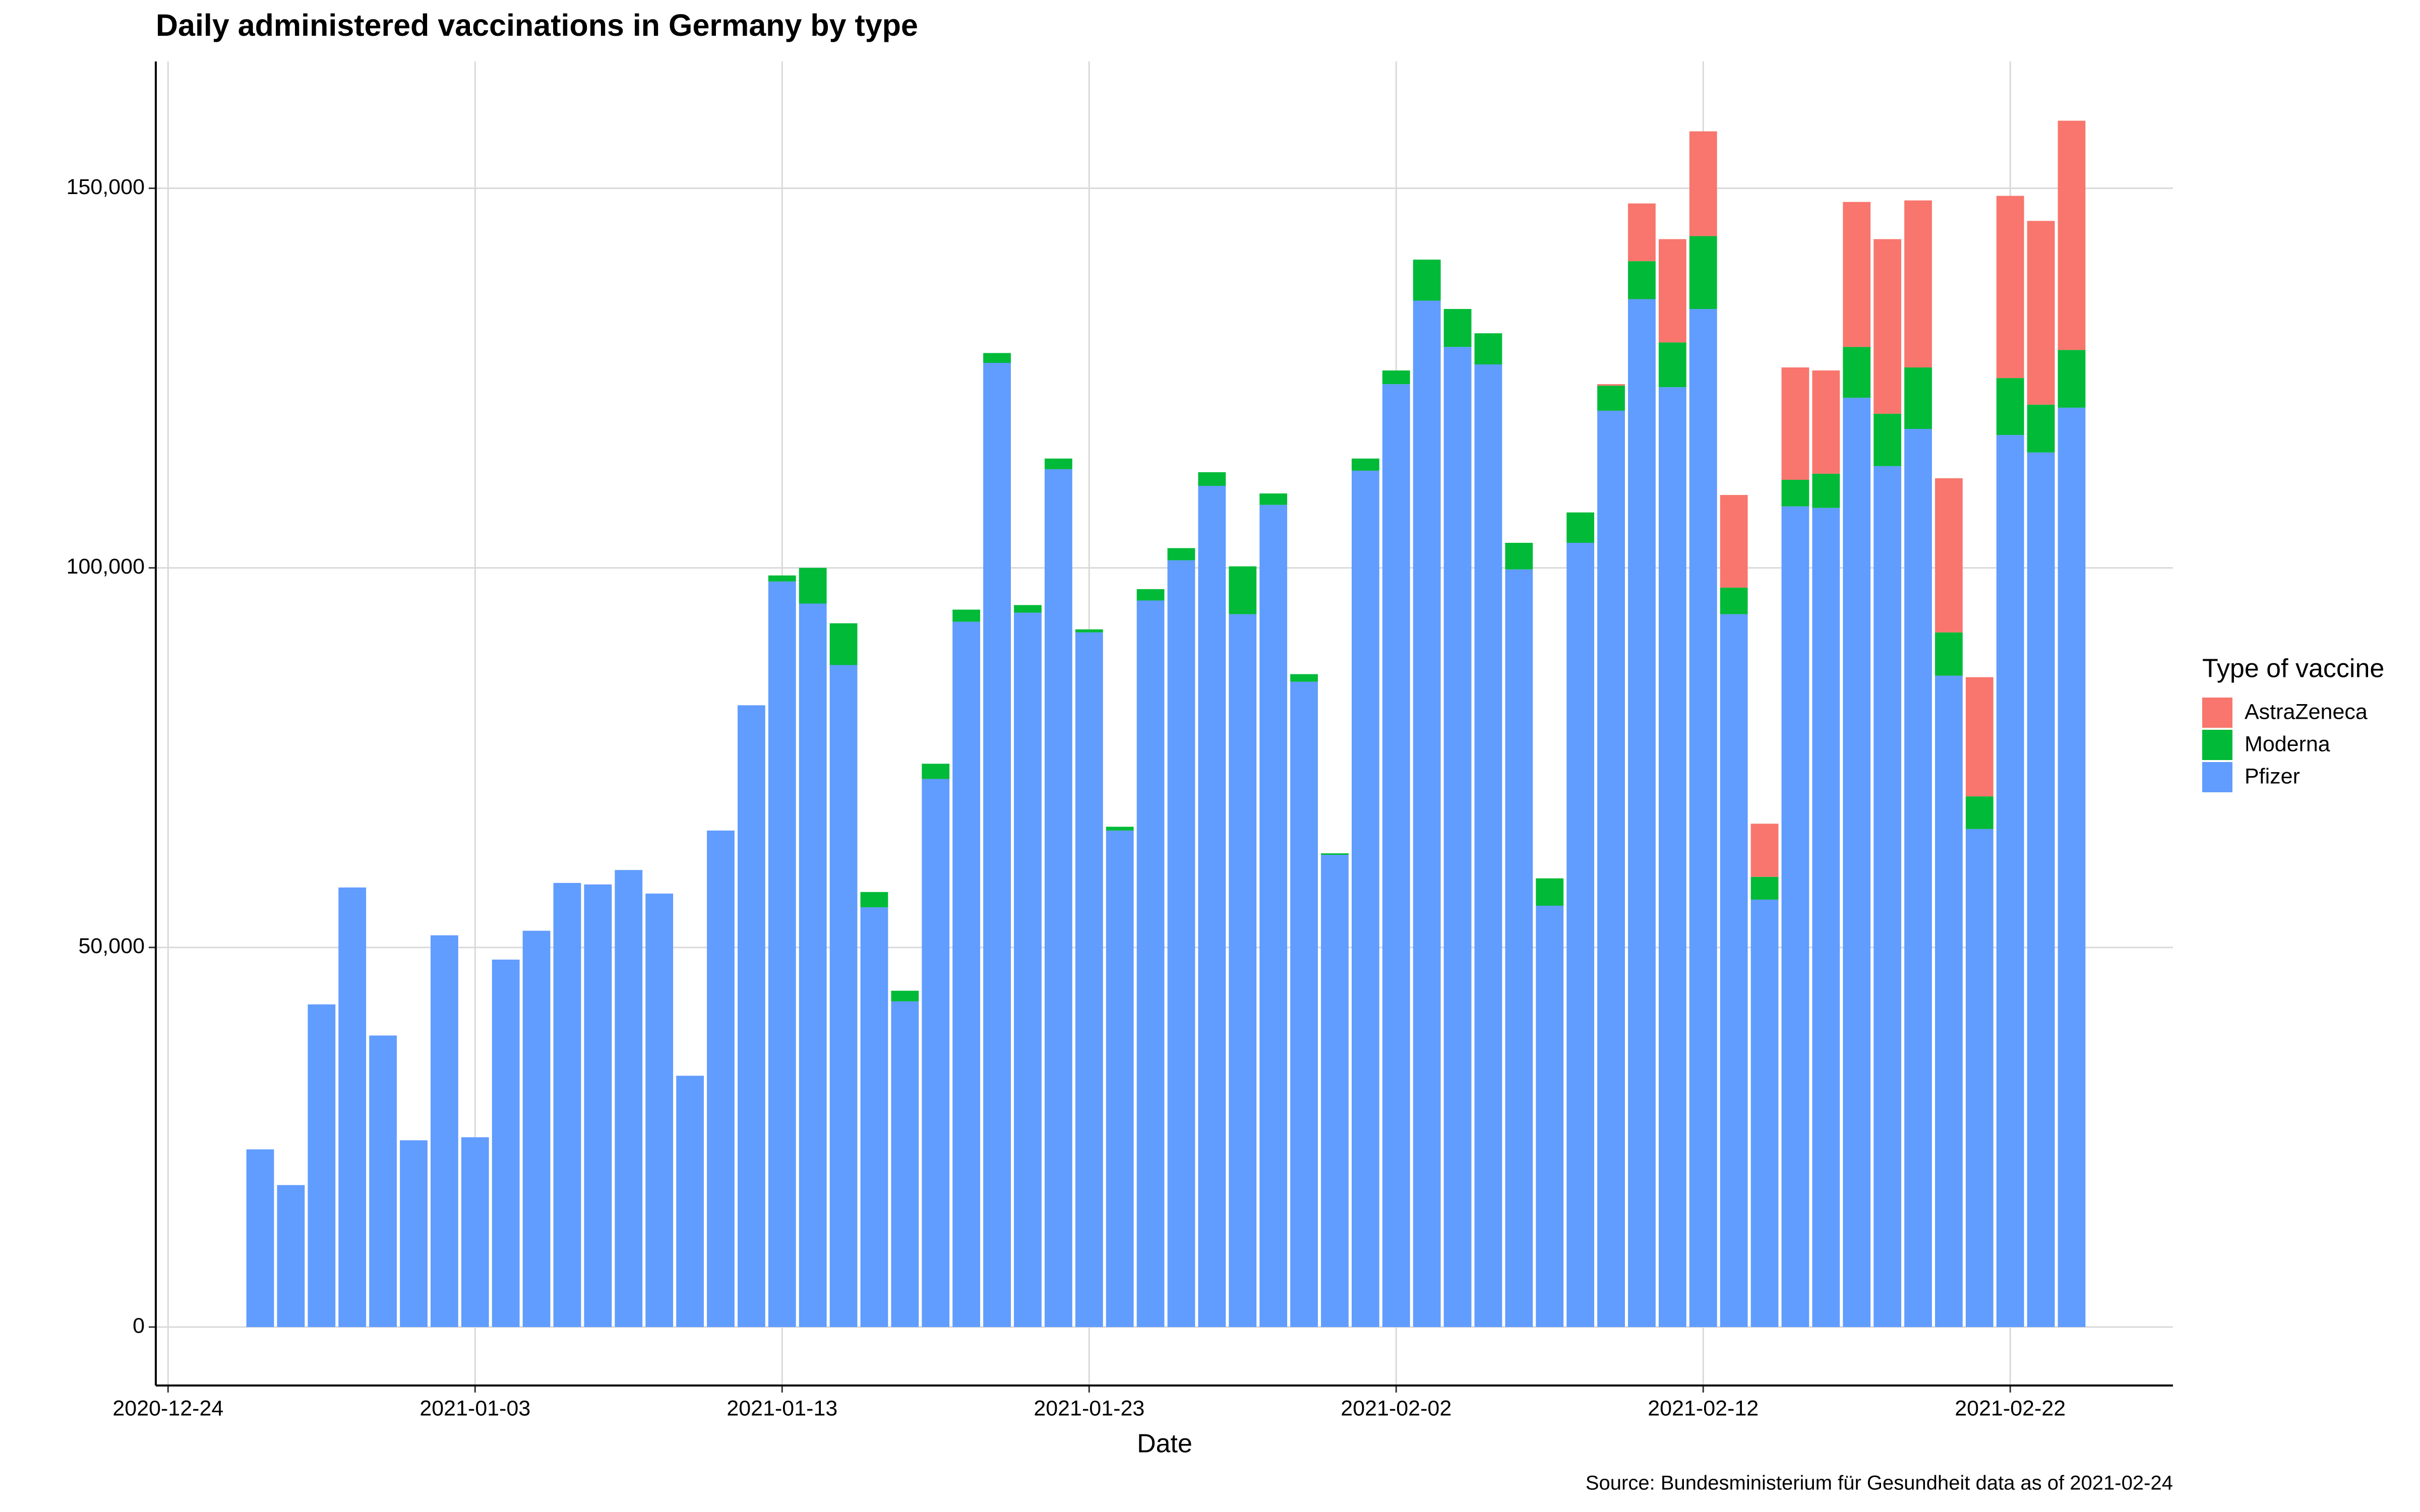 This screenshot has height=1512, width=2420. I want to click on y-tick-label: 100,000, so click(106, 567).